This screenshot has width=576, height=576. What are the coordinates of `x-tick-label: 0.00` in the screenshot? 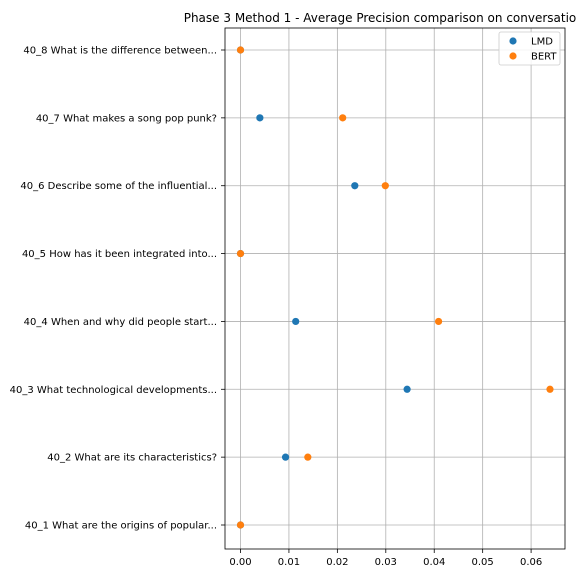 It's located at (240, 562).